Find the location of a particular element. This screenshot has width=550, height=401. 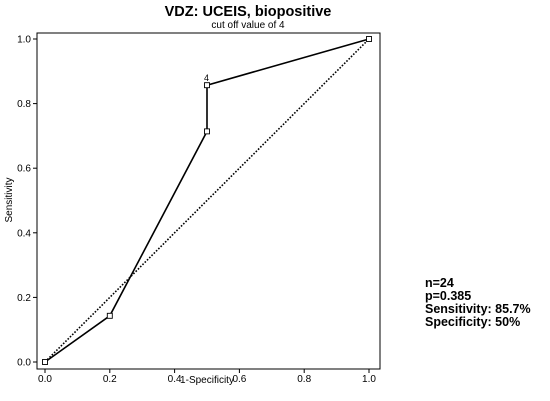

x-tick-label: 0.4 is located at coordinates (175, 379).